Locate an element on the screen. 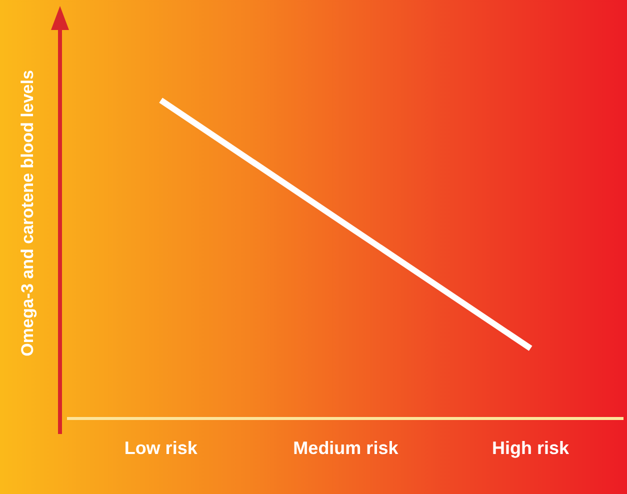  x-tick-label: Medium risk is located at coordinates (346, 448).